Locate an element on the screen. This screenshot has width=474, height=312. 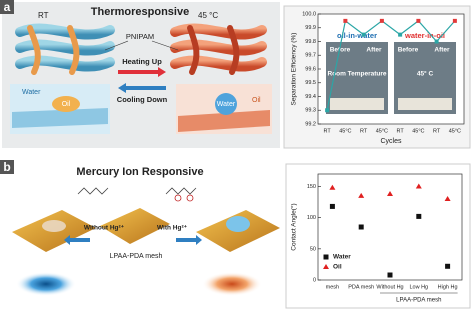
y-tick-label: 50 is located at coordinates (313, 249).